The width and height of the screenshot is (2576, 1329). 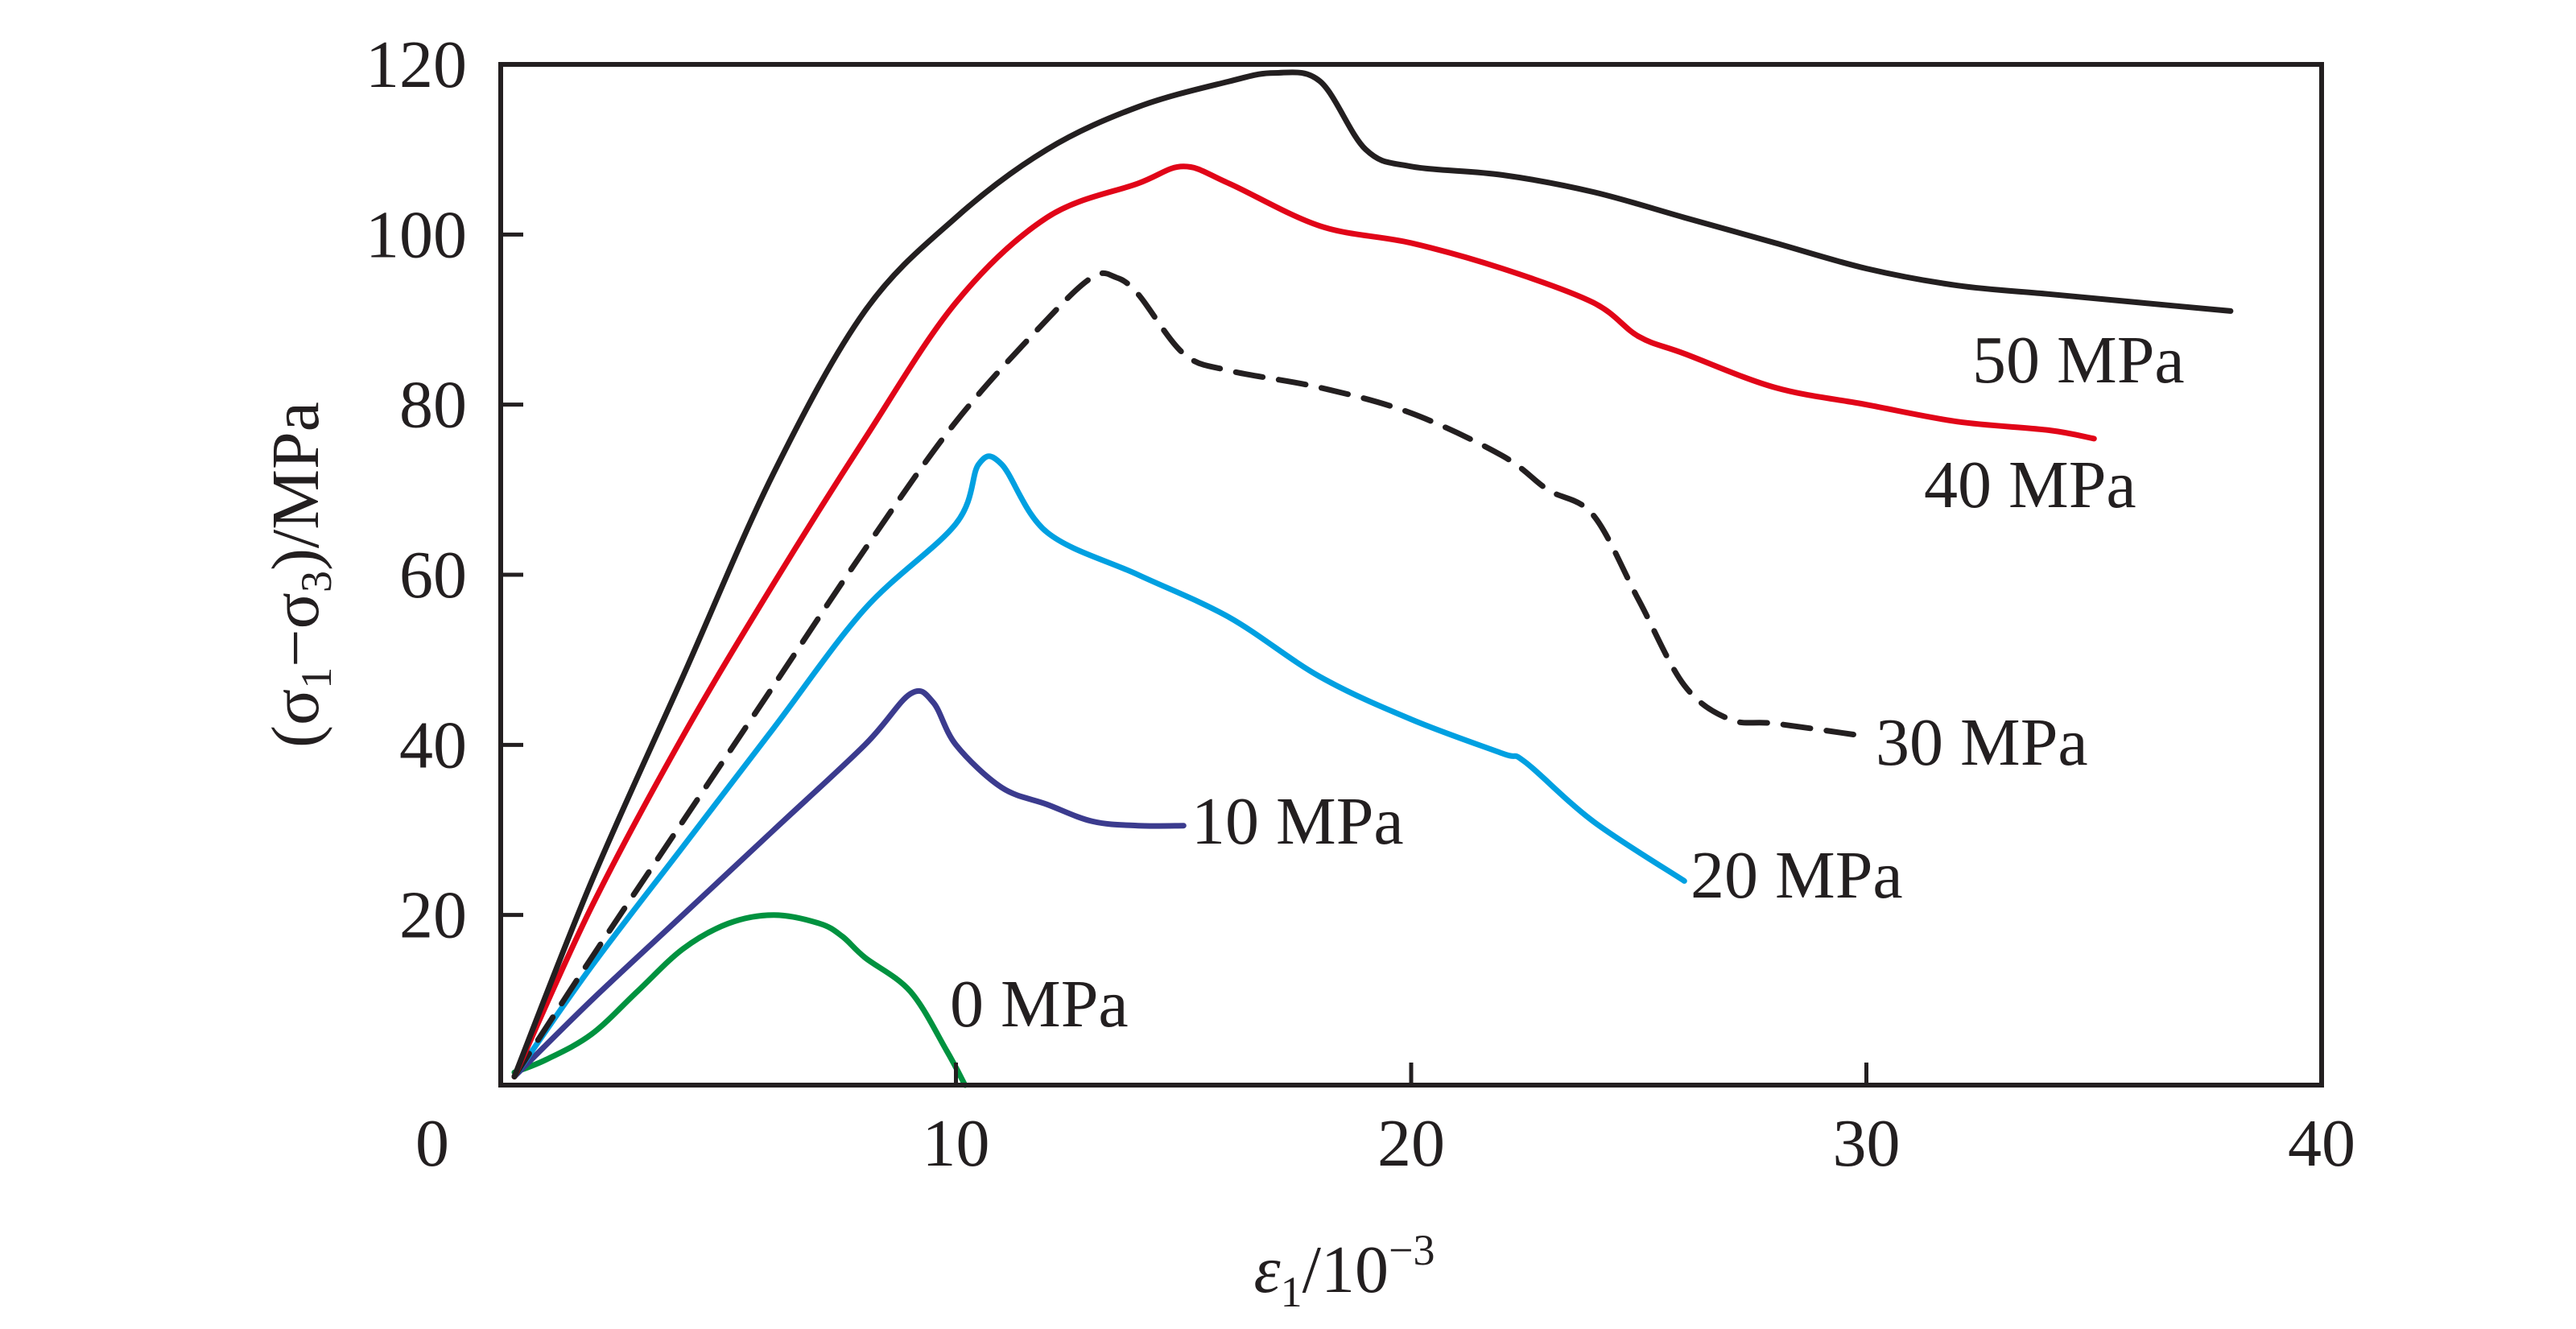 I want to click on y-tick-label: 100, so click(x=416, y=234).